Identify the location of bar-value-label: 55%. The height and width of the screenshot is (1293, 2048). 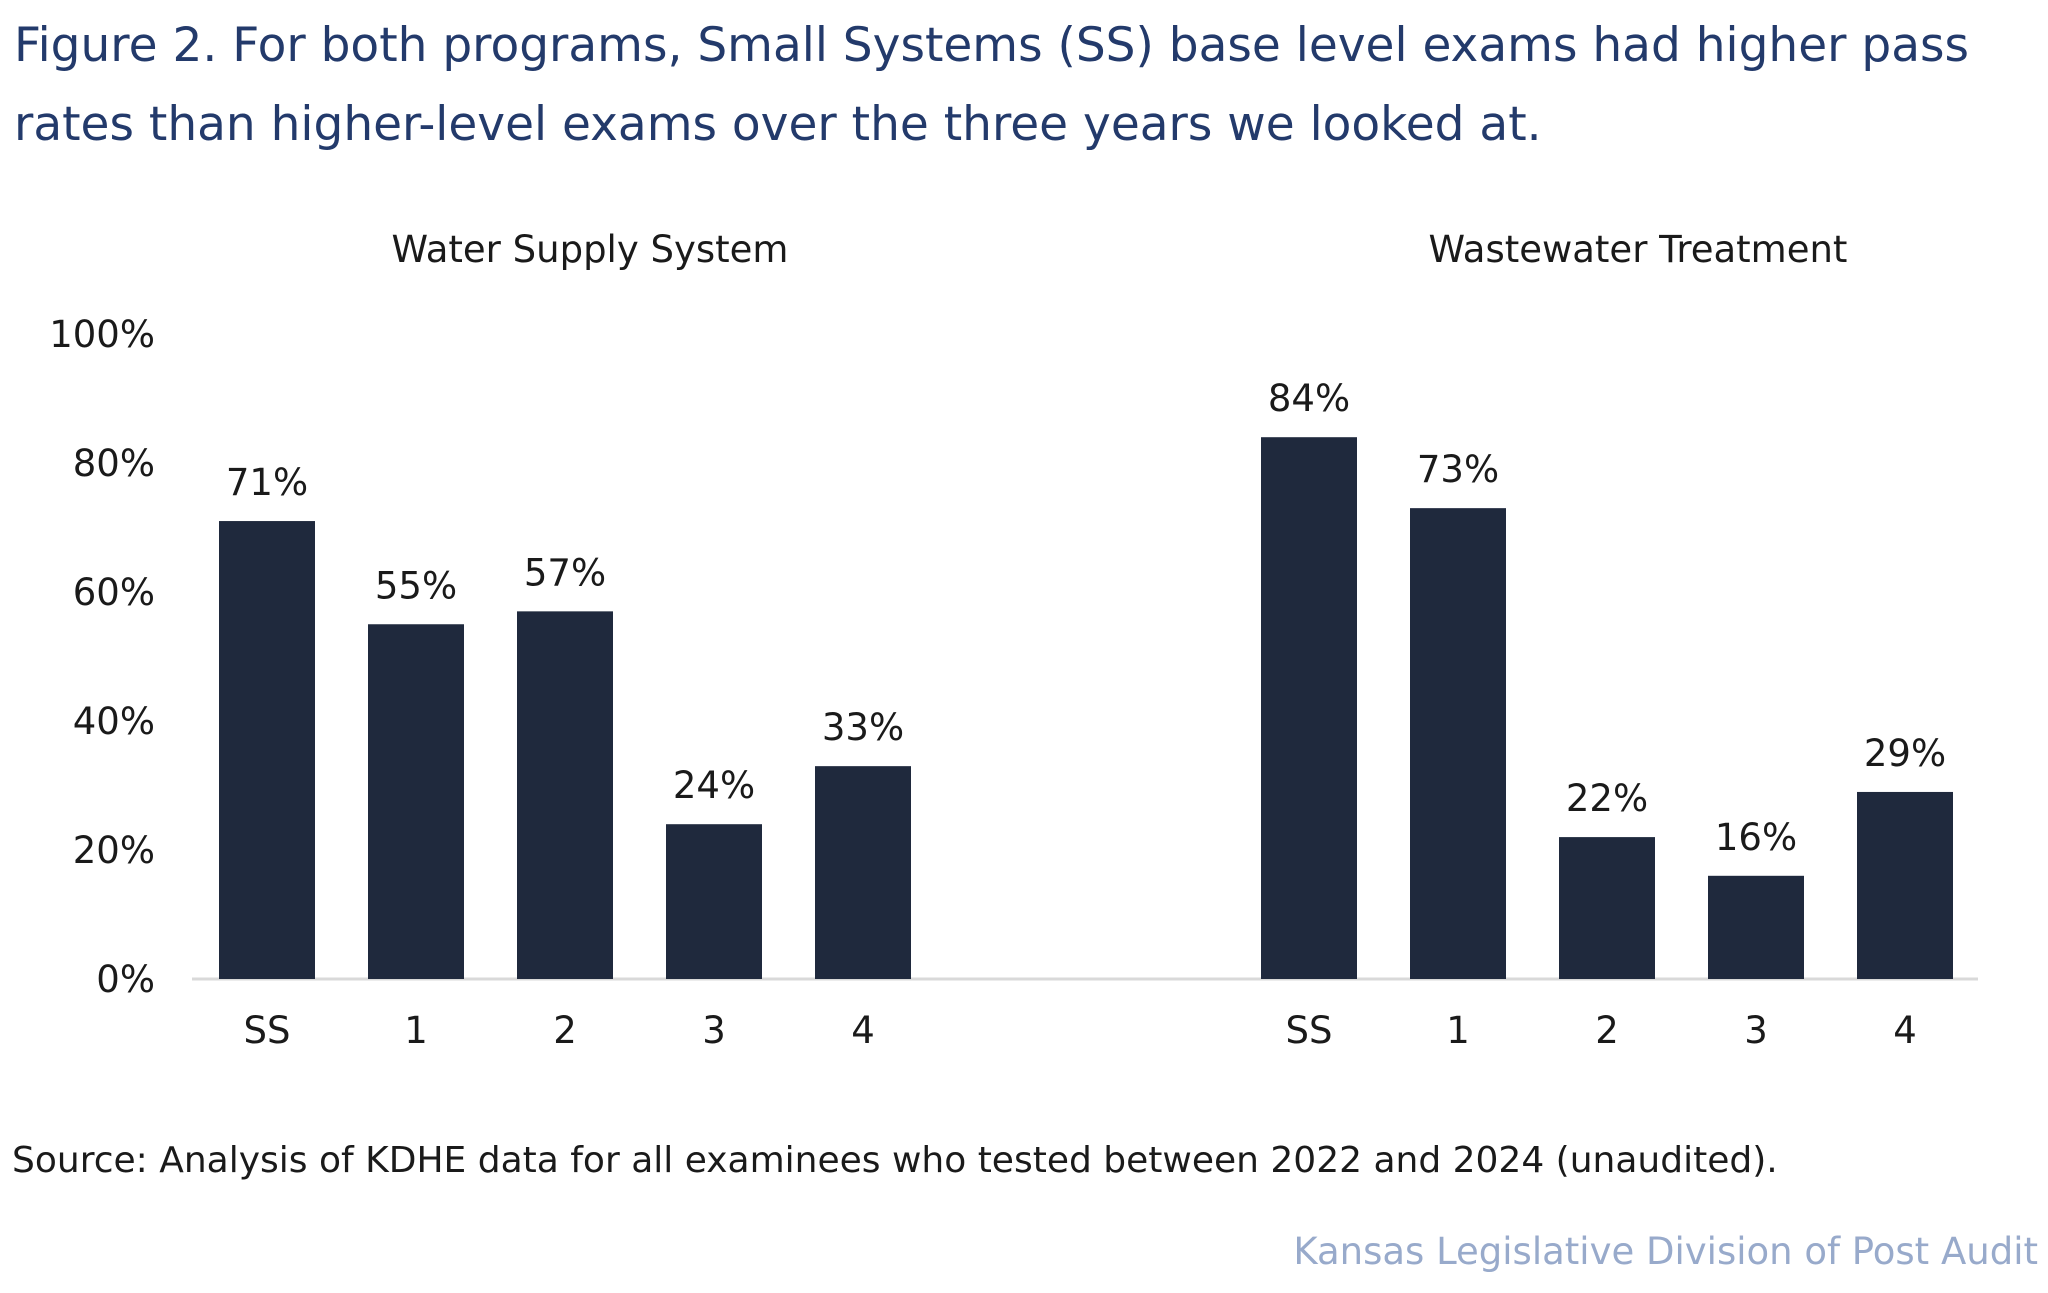
(416, 585).